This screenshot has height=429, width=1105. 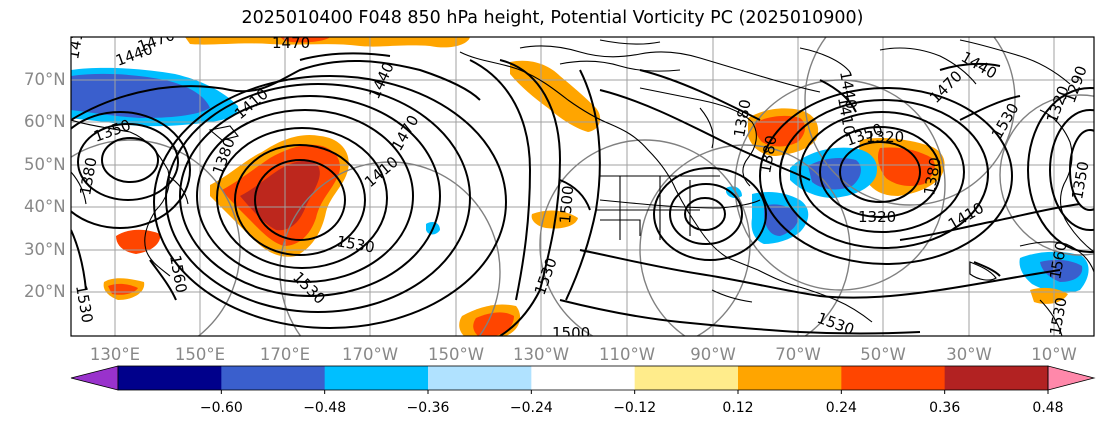 What do you see at coordinates (45, 164) in the screenshot?
I see `lat-label: 50°N` at bounding box center [45, 164].